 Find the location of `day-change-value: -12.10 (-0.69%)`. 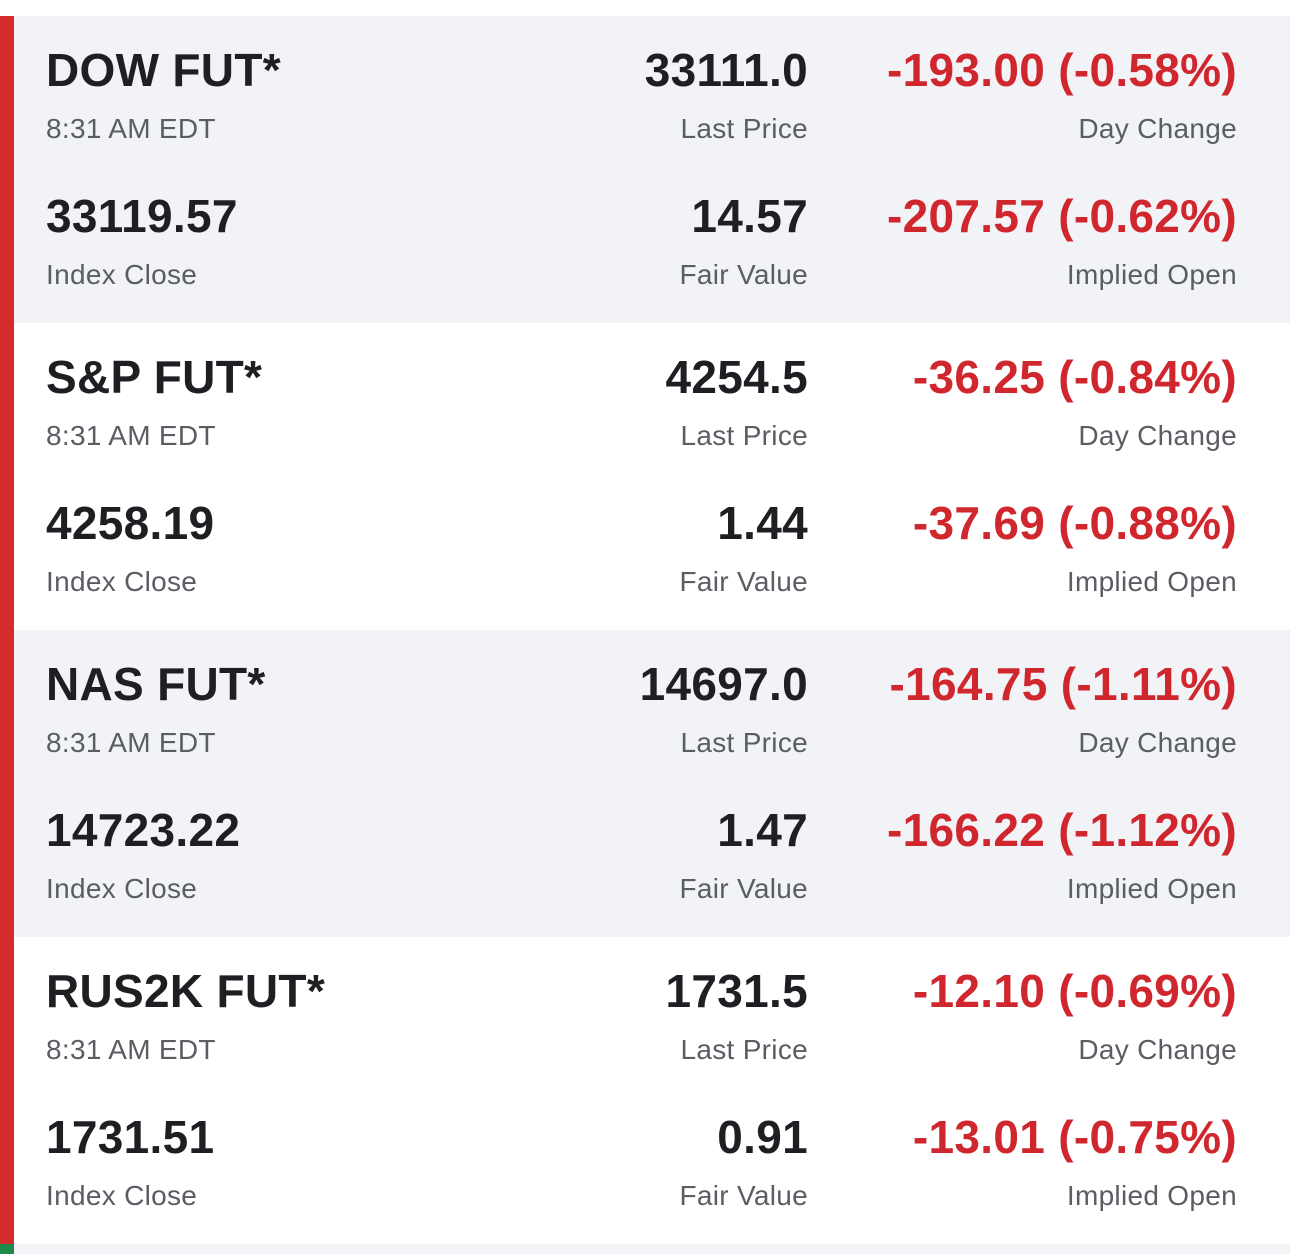

day-change-value: -12.10 (-0.69%) is located at coordinates (1074, 991).